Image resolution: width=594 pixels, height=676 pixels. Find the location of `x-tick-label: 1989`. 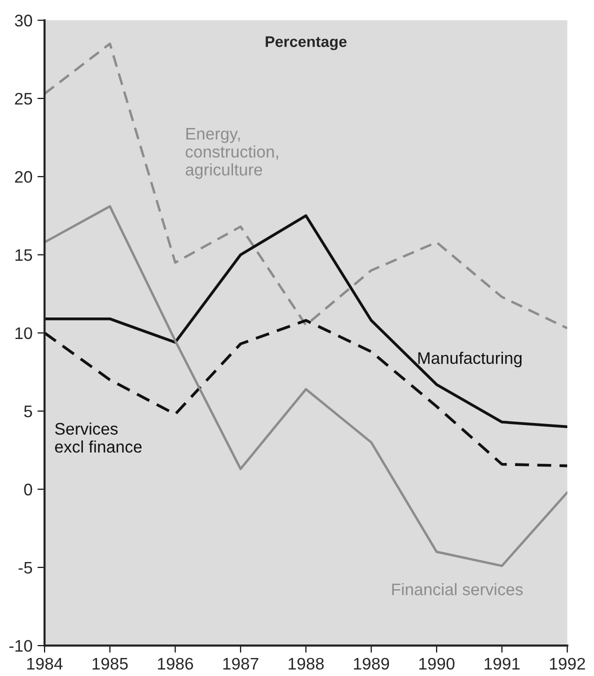

x-tick-label: 1989 is located at coordinates (371, 664).